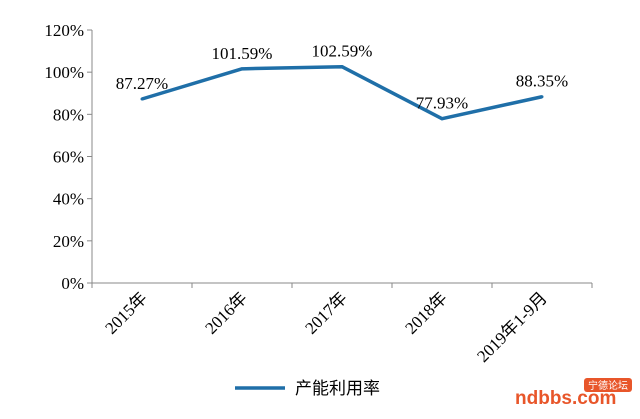 This screenshot has height=419, width=640. I want to click on data-label: 87.27%, so click(142, 83).